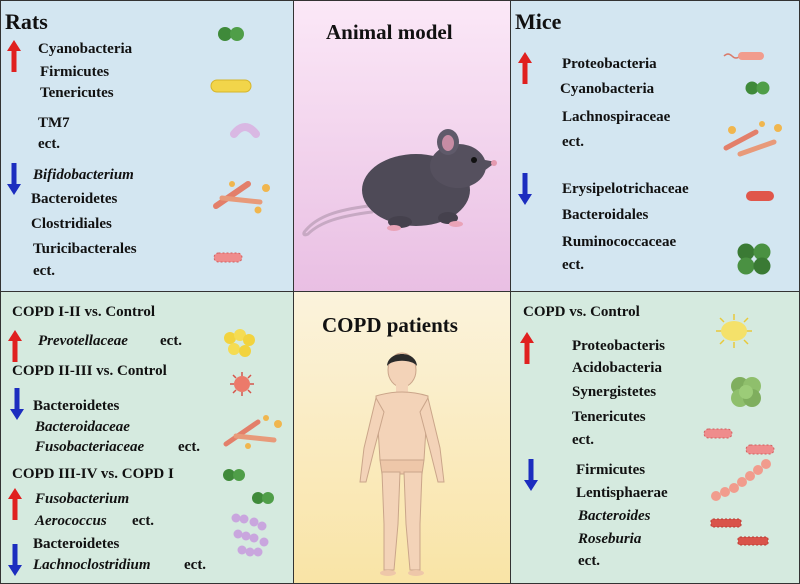 Image resolution: width=800 pixels, height=584 pixels. What do you see at coordinates (614, 392) in the screenshot?
I see `taxon-item: Synergistetes` at bounding box center [614, 392].